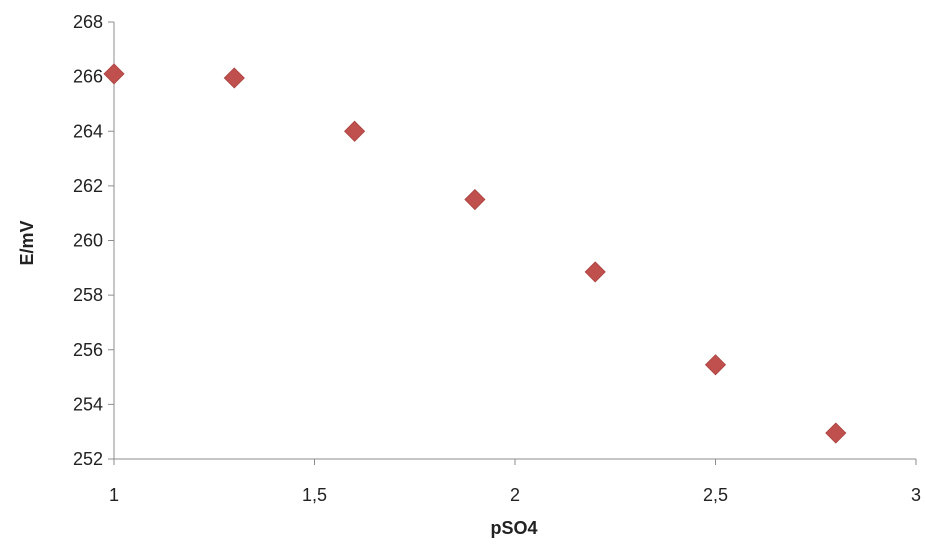 The width and height of the screenshot is (926, 549). Describe the element at coordinates (916, 495) in the screenshot. I see `x-tick-label: 3` at that location.